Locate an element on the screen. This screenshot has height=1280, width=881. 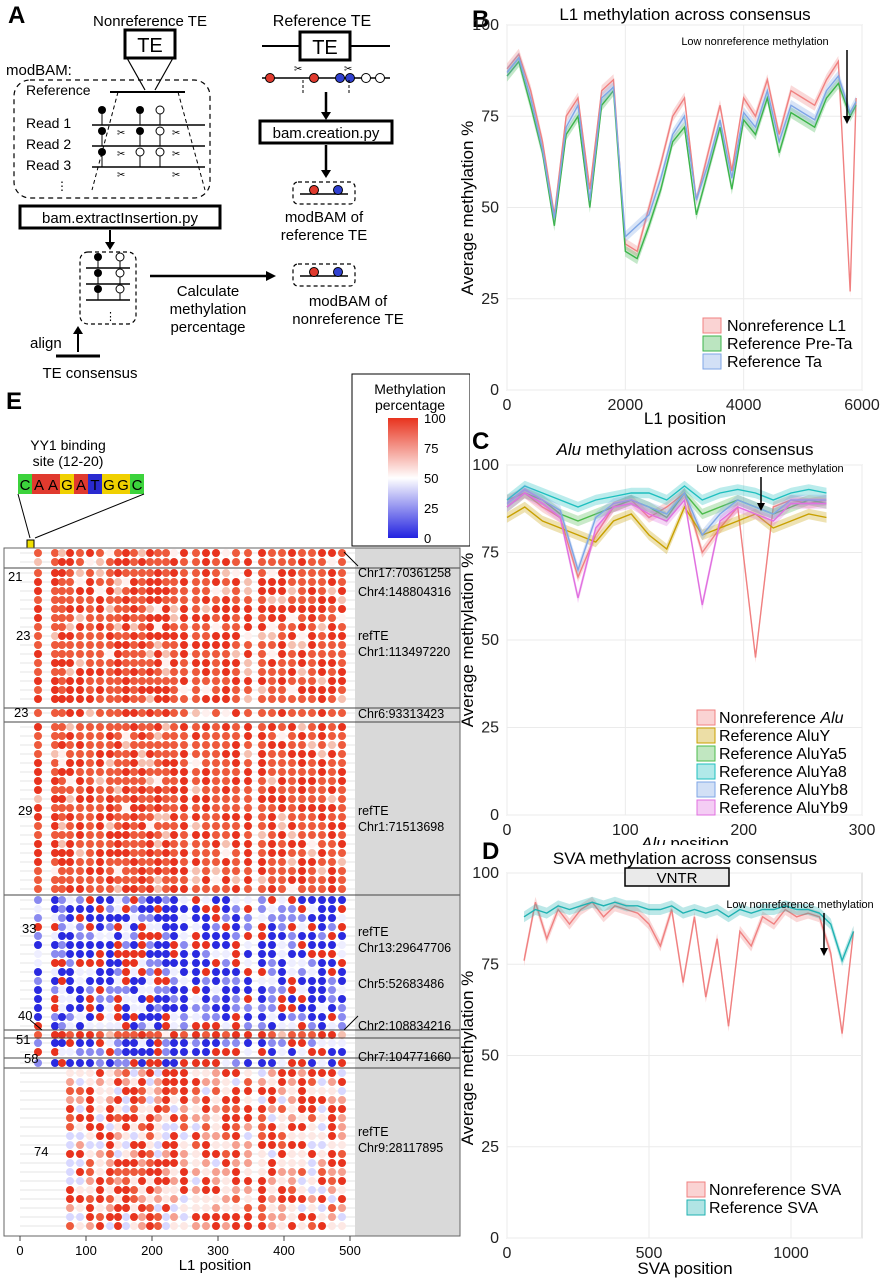
motif-zoom-right is located at coordinates (89, 516).